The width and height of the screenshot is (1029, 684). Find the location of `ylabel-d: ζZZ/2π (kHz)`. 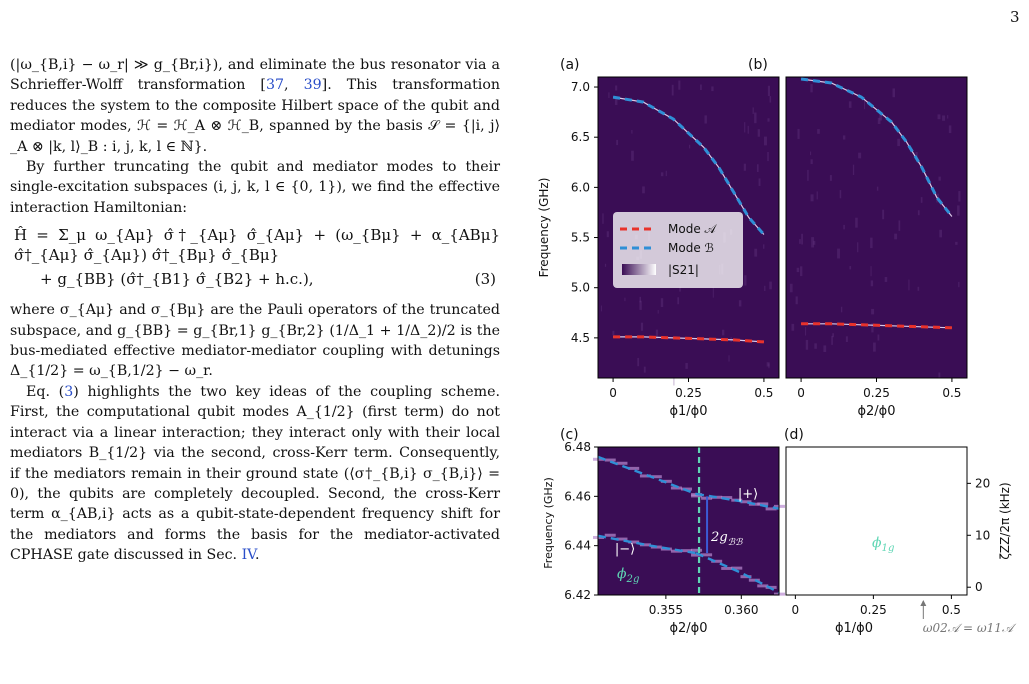

ylabel-d: ζZZ/2π (kHz) is located at coordinates (1005, 520).